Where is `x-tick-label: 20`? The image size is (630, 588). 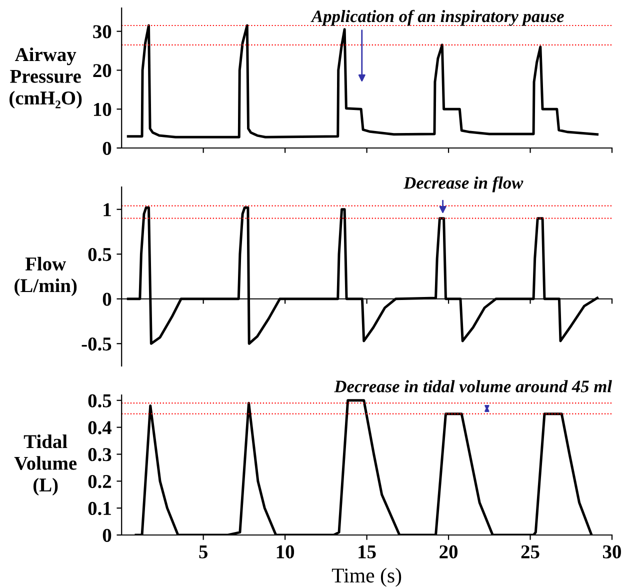
x-tick-label: 20 is located at coordinates (449, 551).